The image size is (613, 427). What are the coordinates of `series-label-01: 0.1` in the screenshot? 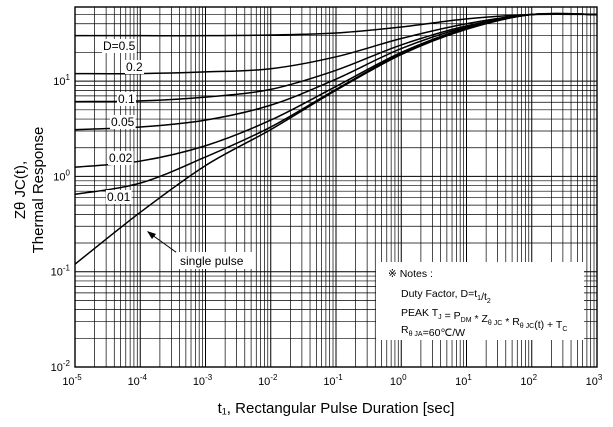 It's located at (126, 99).